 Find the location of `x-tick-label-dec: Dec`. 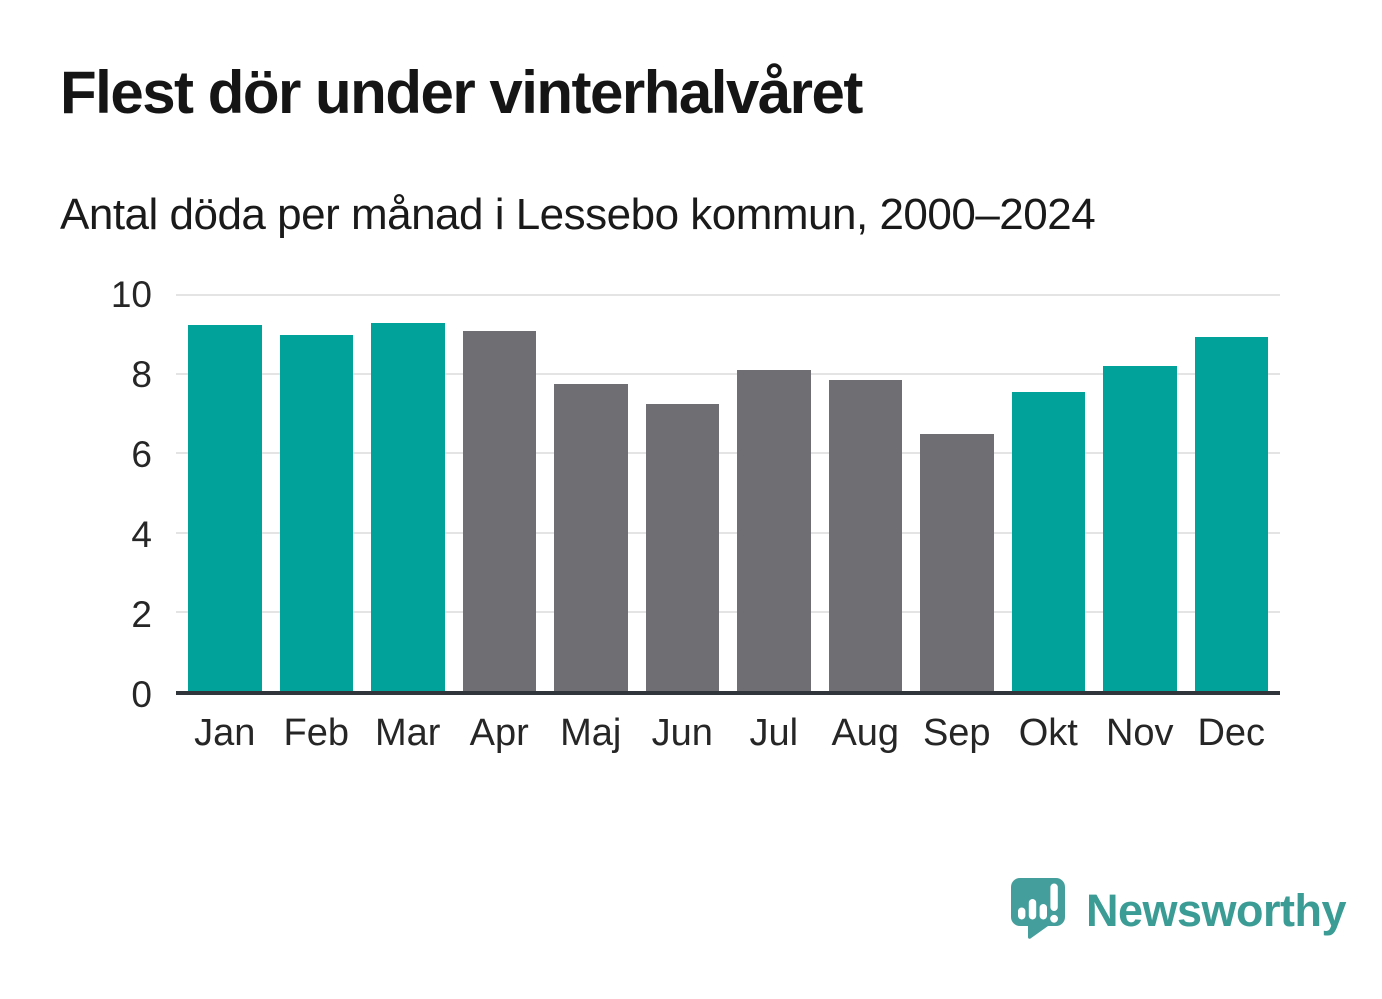

x-tick-label-dec: Dec is located at coordinates (1231, 733).